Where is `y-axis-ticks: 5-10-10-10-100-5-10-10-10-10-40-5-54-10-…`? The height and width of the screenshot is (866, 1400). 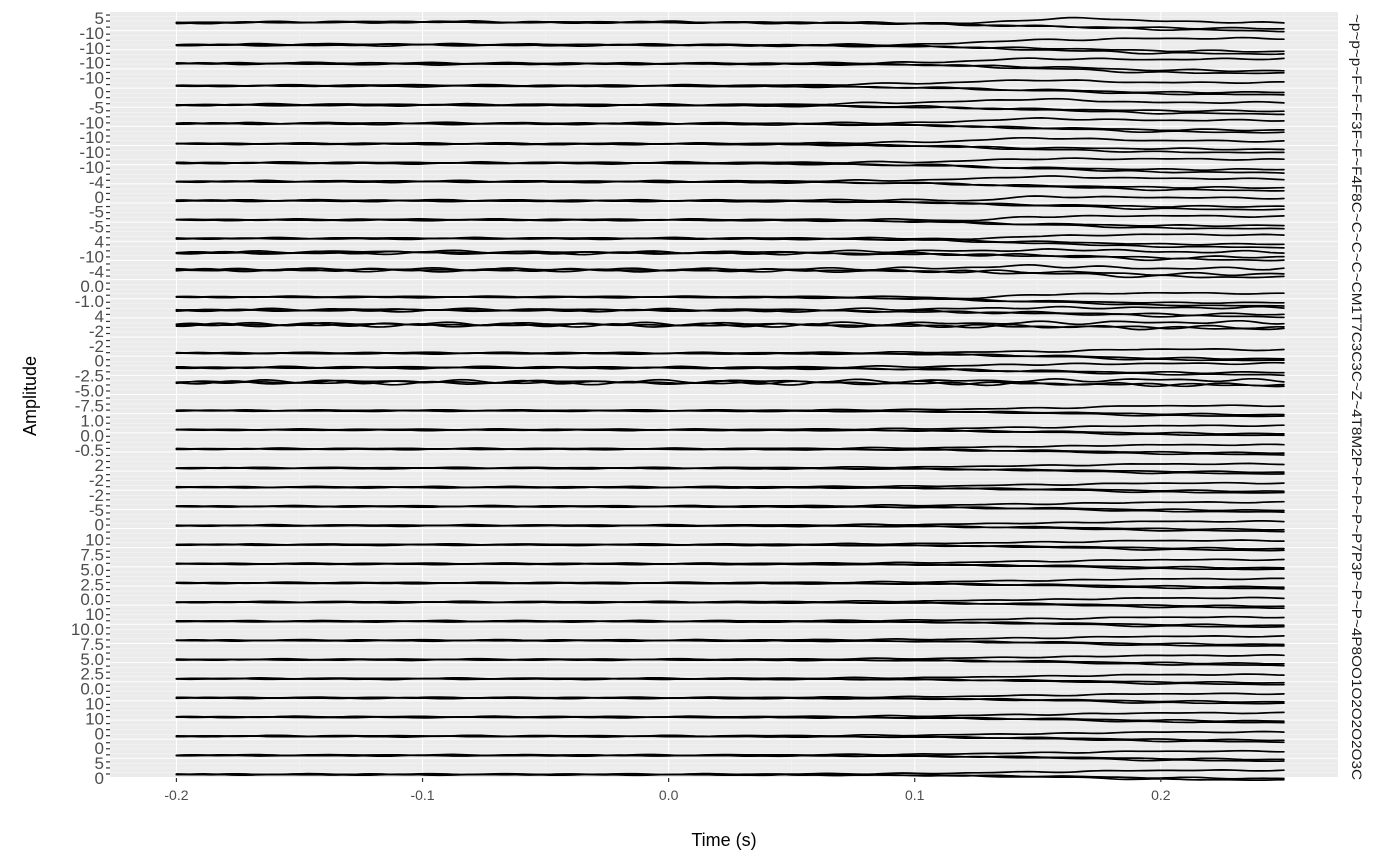 y-axis-ticks: 5-10-10-10-100-5-10-10-10-10-40-5-54-10-… is located at coordinates (90, 398).